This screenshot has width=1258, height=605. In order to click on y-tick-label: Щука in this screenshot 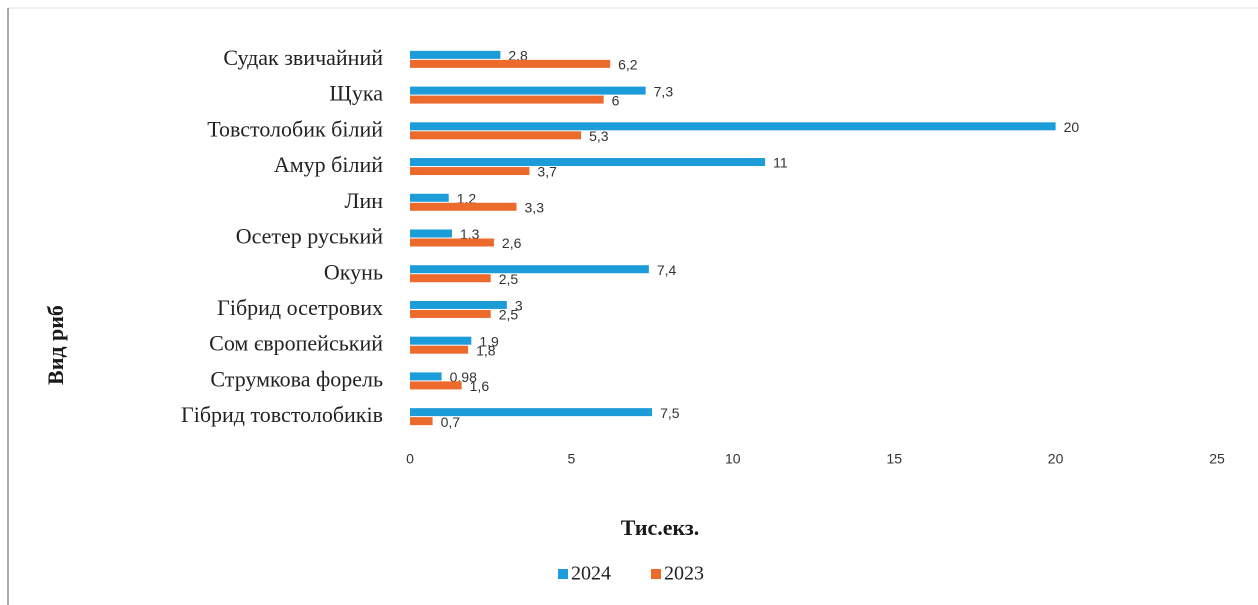, I will do `click(356, 93)`.